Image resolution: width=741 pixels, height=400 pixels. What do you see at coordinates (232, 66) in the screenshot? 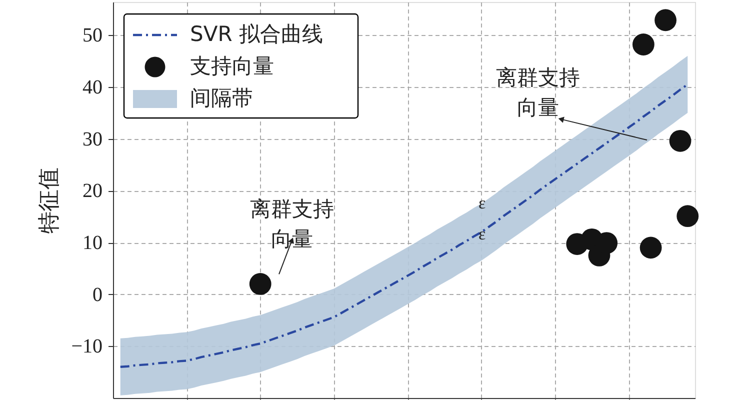
I see `legend-label: 支持向量` at bounding box center [232, 66].